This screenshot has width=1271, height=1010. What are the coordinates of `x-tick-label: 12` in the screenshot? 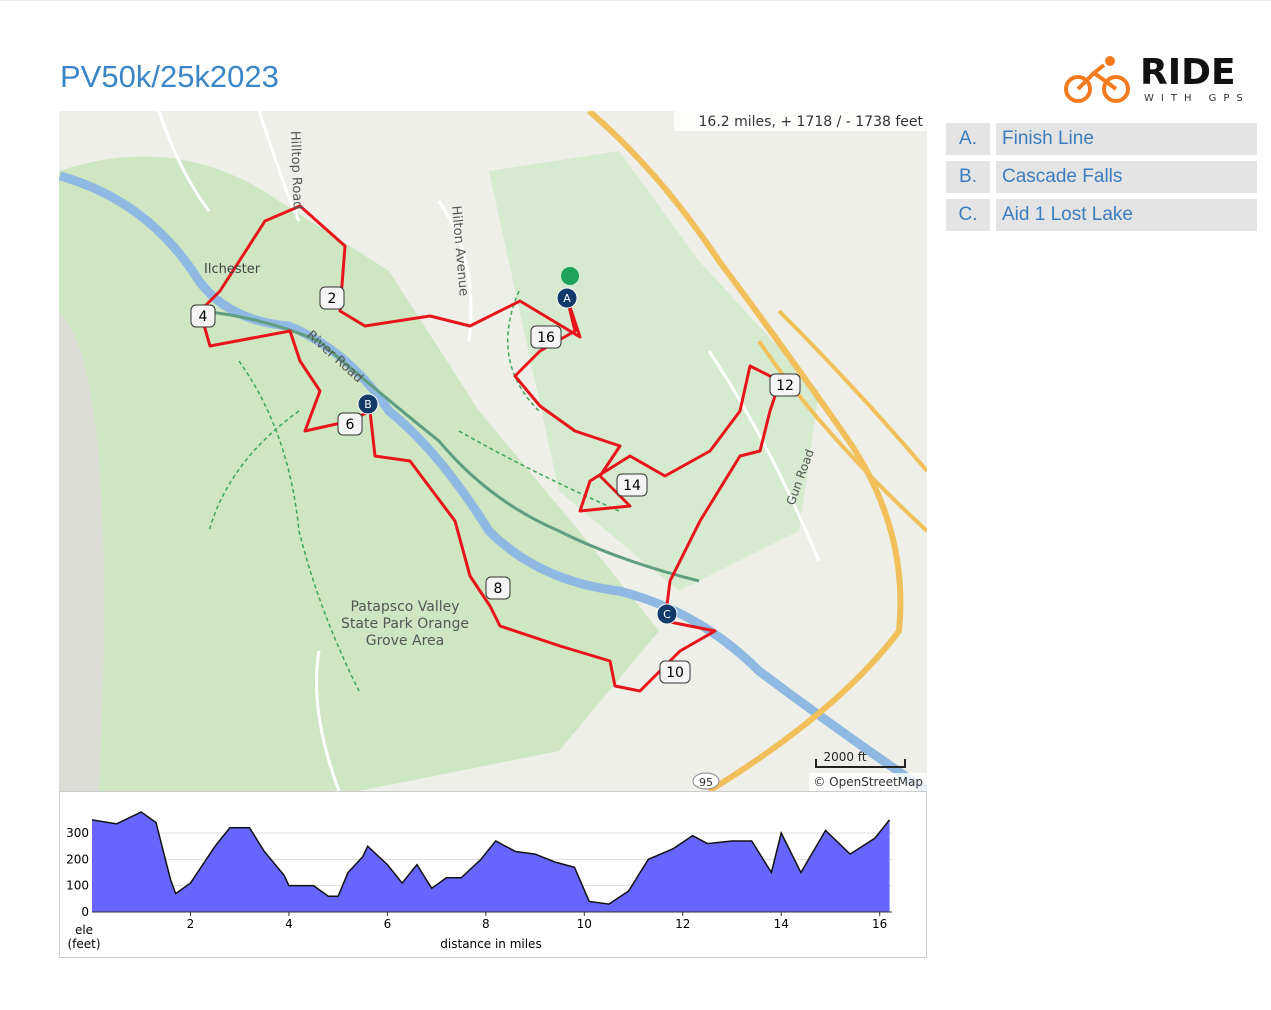 It's located at (682, 924).